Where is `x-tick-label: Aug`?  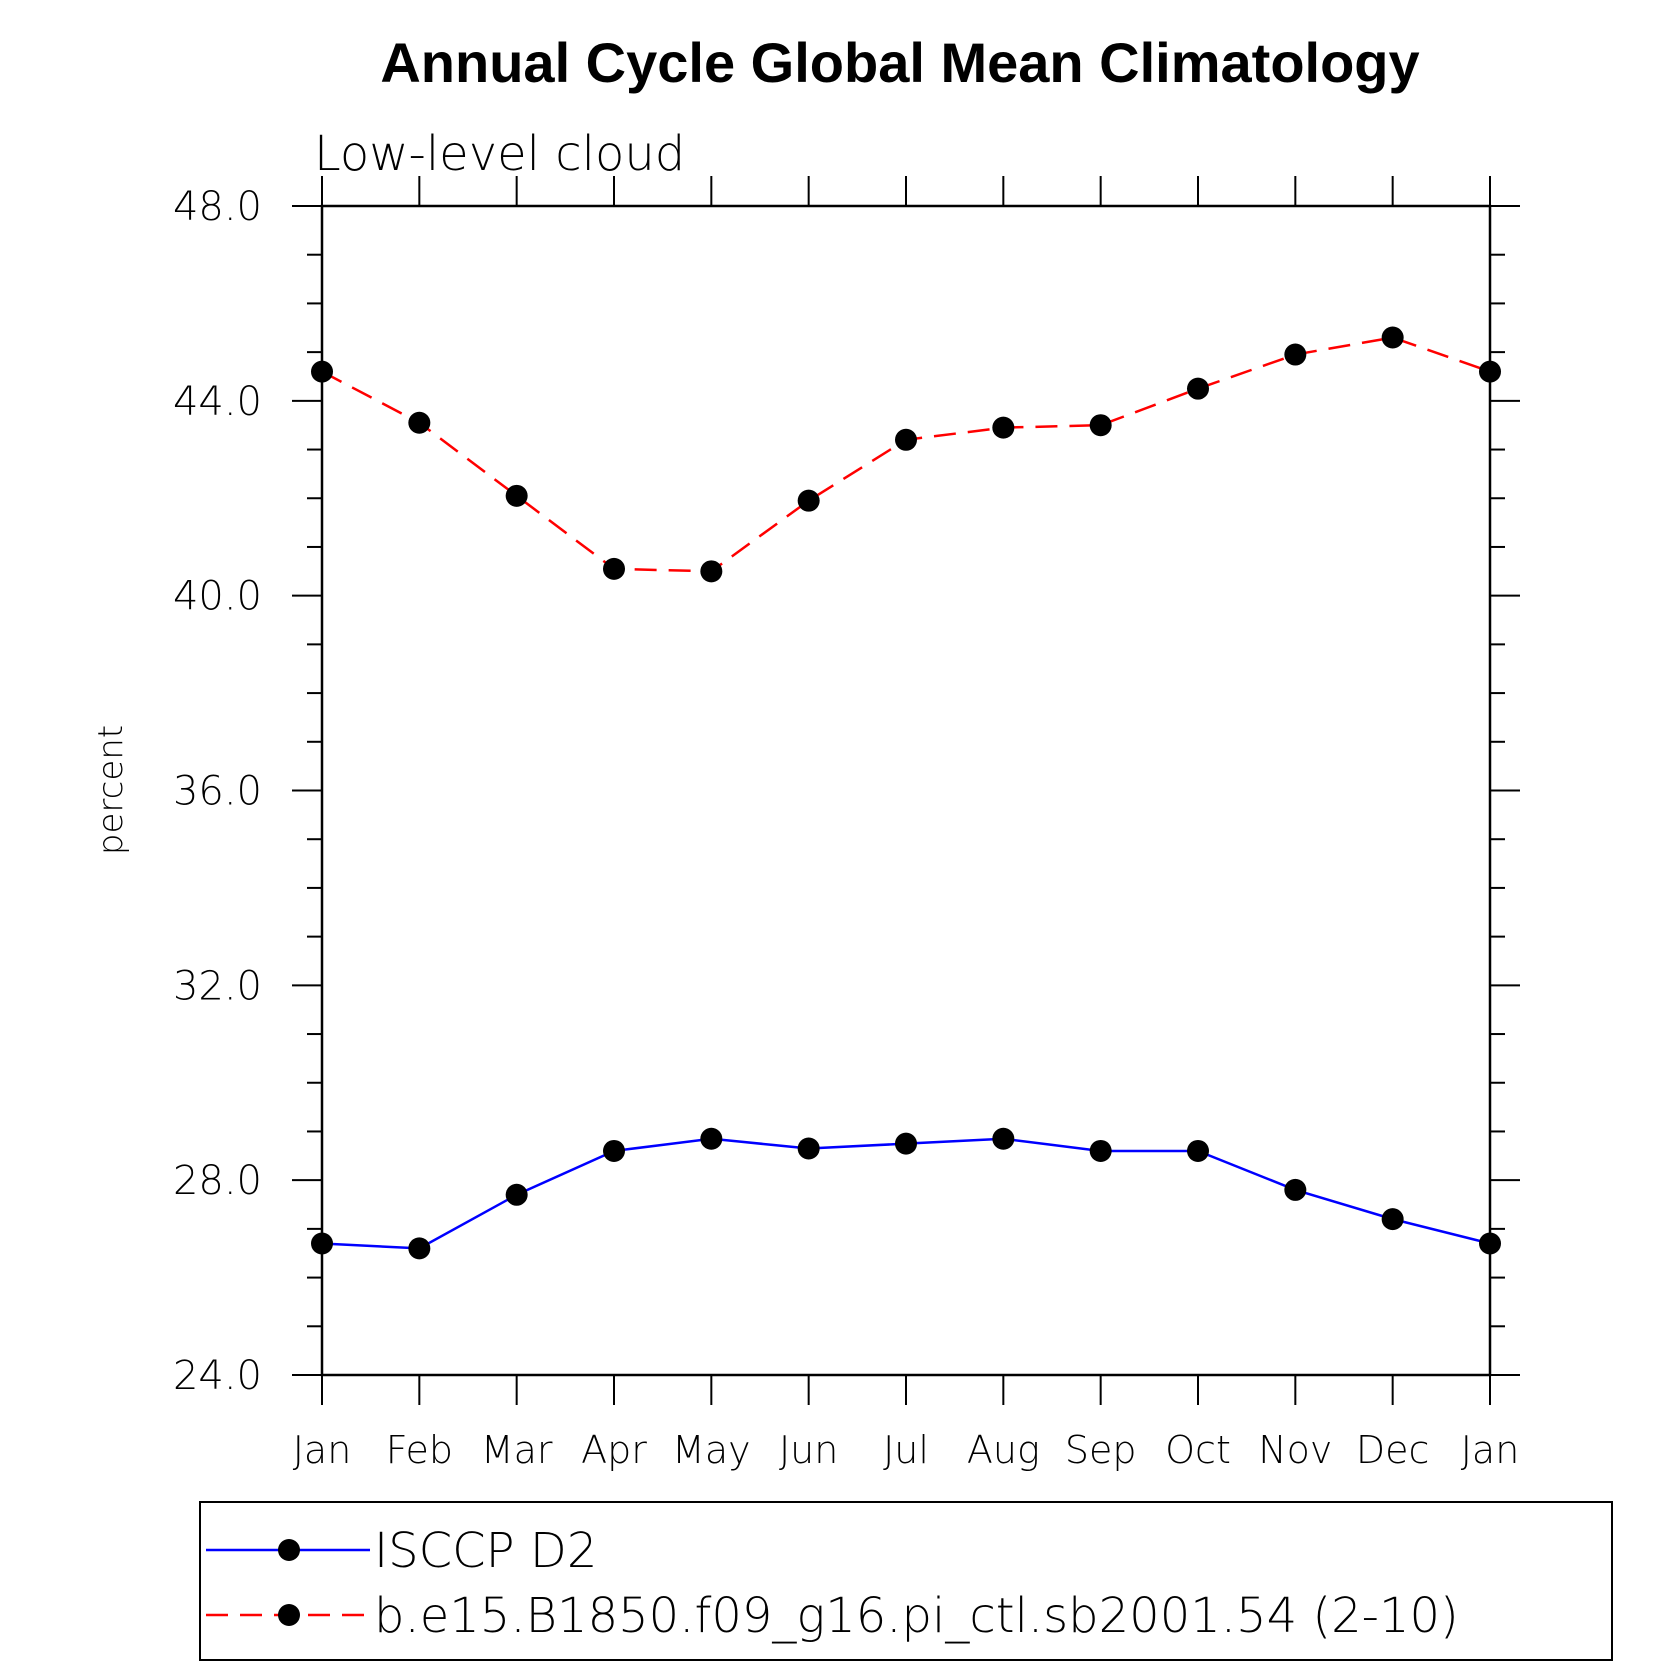 x-tick-label: Aug is located at coordinates (1003, 1450).